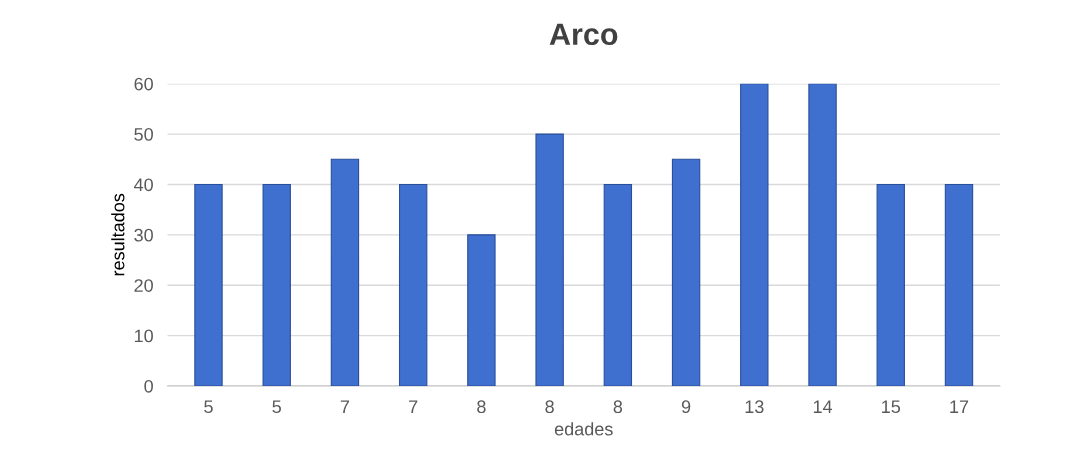 The width and height of the screenshot is (1081, 465). What do you see at coordinates (823, 406) in the screenshot?
I see `x-tick-label: 14` at bounding box center [823, 406].